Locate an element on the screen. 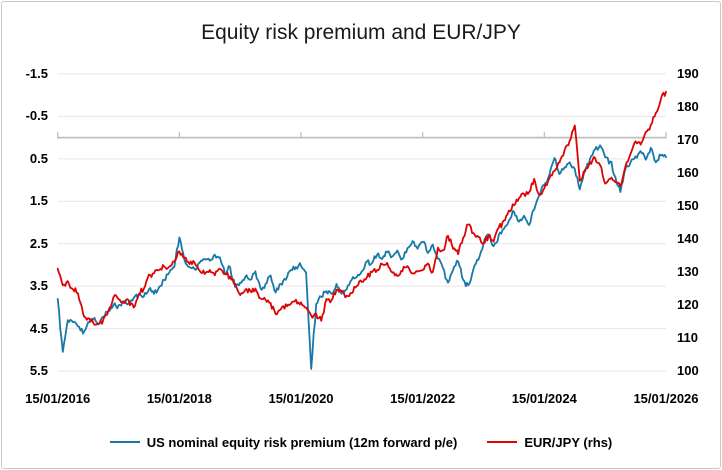  x-axis-tick-label: 15/01/2026 is located at coordinates (666, 398).